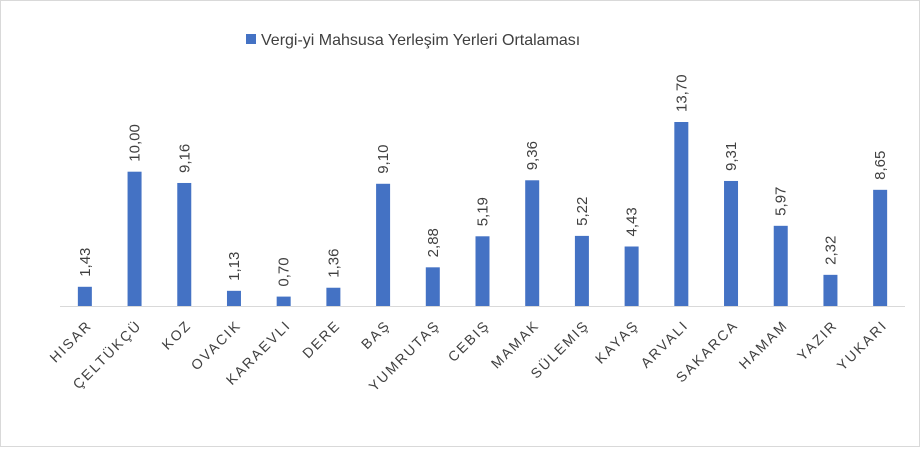  I want to click on data-label: 0,70, so click(284, 271).